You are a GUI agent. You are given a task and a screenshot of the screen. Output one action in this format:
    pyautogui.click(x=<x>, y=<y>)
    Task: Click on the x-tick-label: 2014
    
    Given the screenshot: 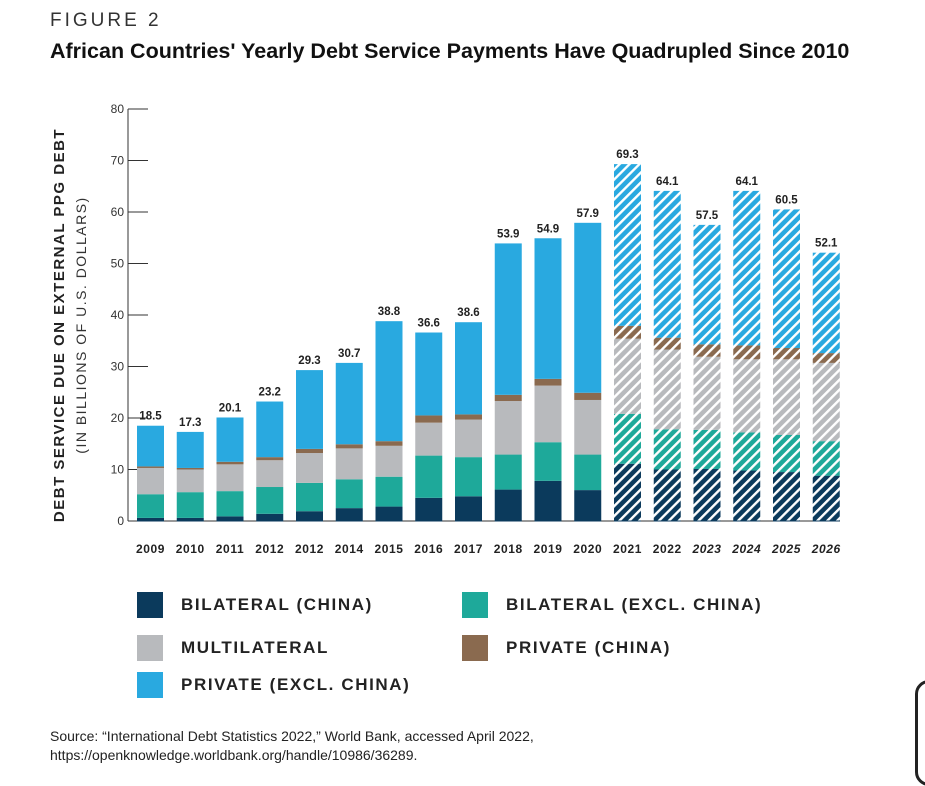 What is the action you would take?
    pyautogui.click(x=349, y=549)
    